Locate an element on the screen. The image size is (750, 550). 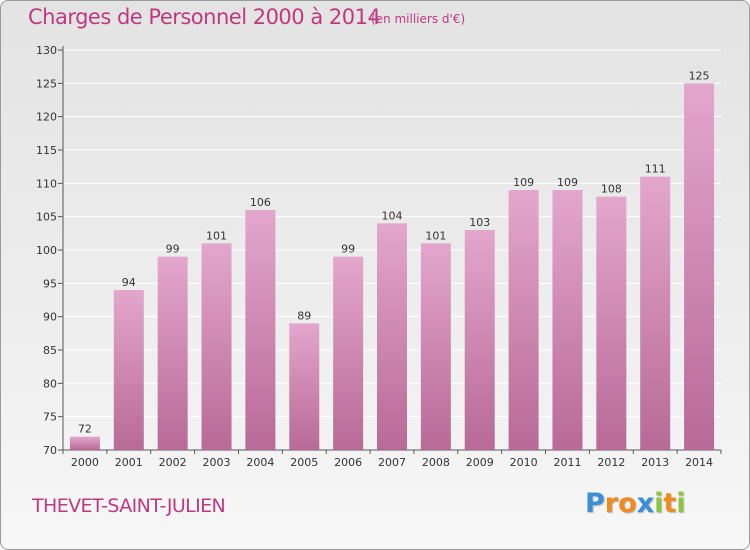
y-tick-label: 125 is located at coordinates (46, 83).